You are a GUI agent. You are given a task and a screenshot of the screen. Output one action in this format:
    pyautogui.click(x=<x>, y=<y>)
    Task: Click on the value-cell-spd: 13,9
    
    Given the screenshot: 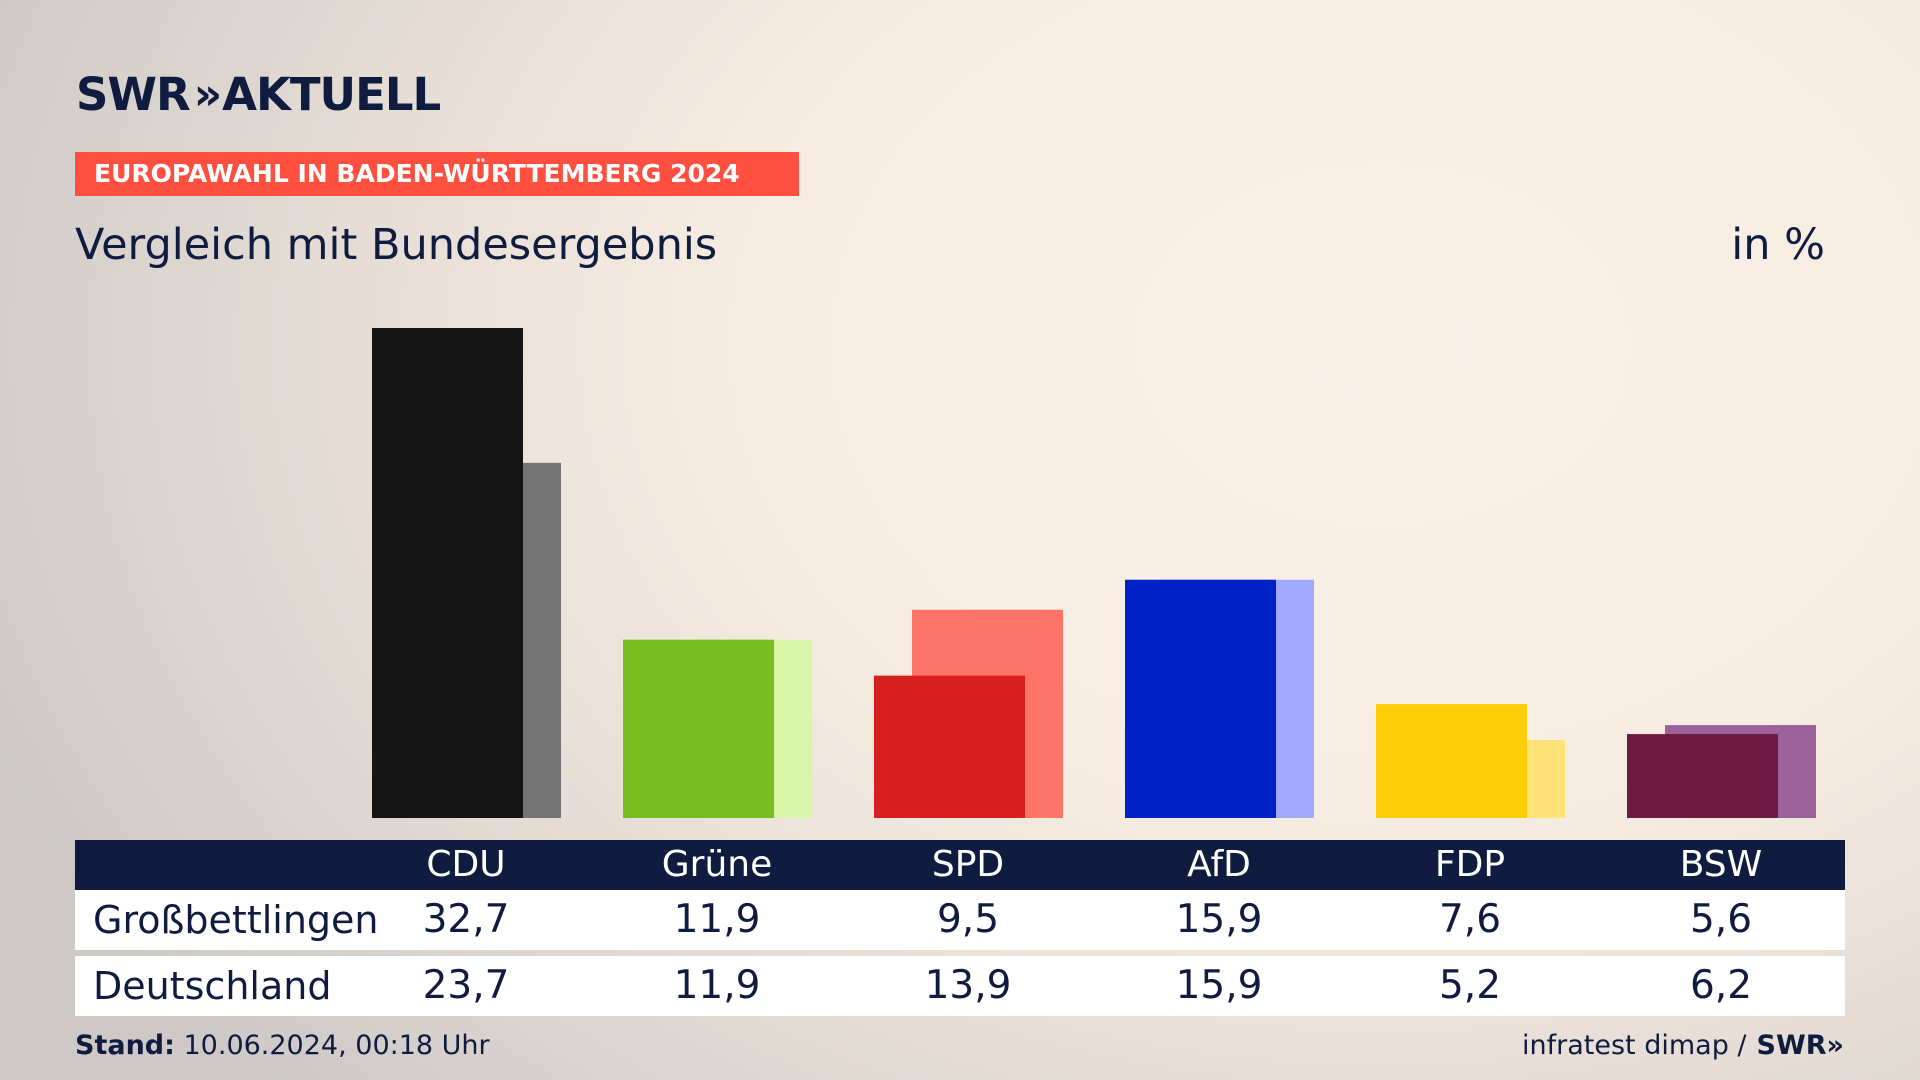 What is the action you would take?
    pyautogui.click(x=968, y=985)
    